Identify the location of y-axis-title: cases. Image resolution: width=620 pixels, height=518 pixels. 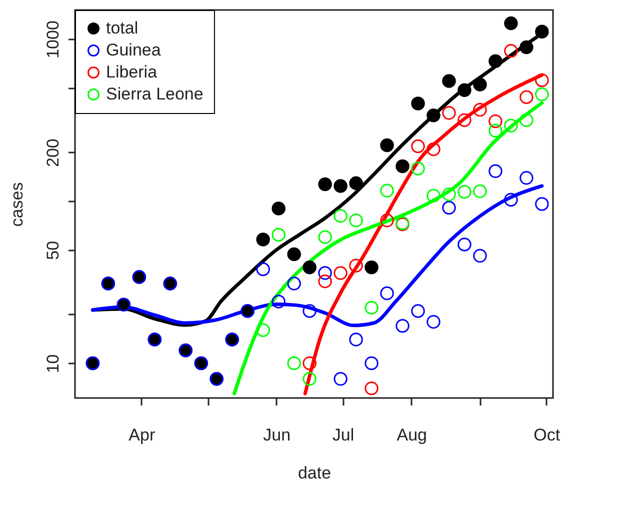
(17, 204).